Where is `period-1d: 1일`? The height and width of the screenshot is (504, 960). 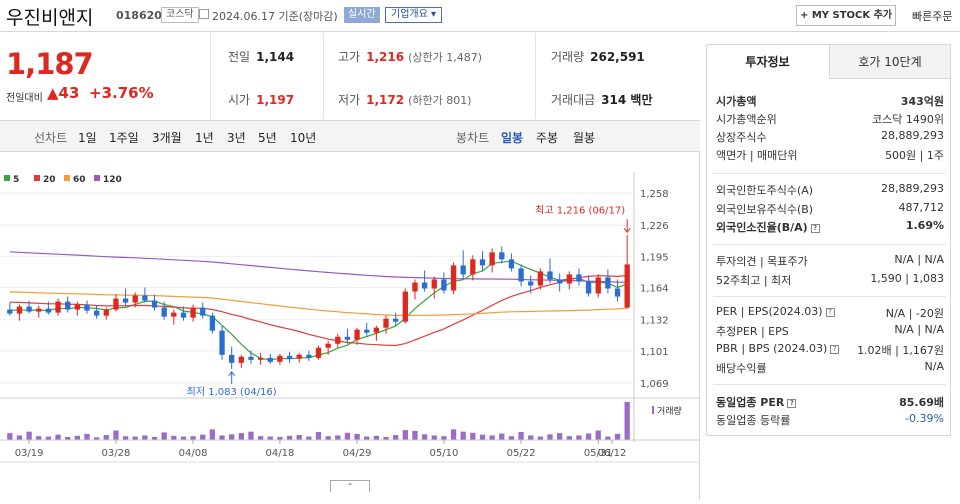
period-1d: 1일 is located at coordinates (87, 138).